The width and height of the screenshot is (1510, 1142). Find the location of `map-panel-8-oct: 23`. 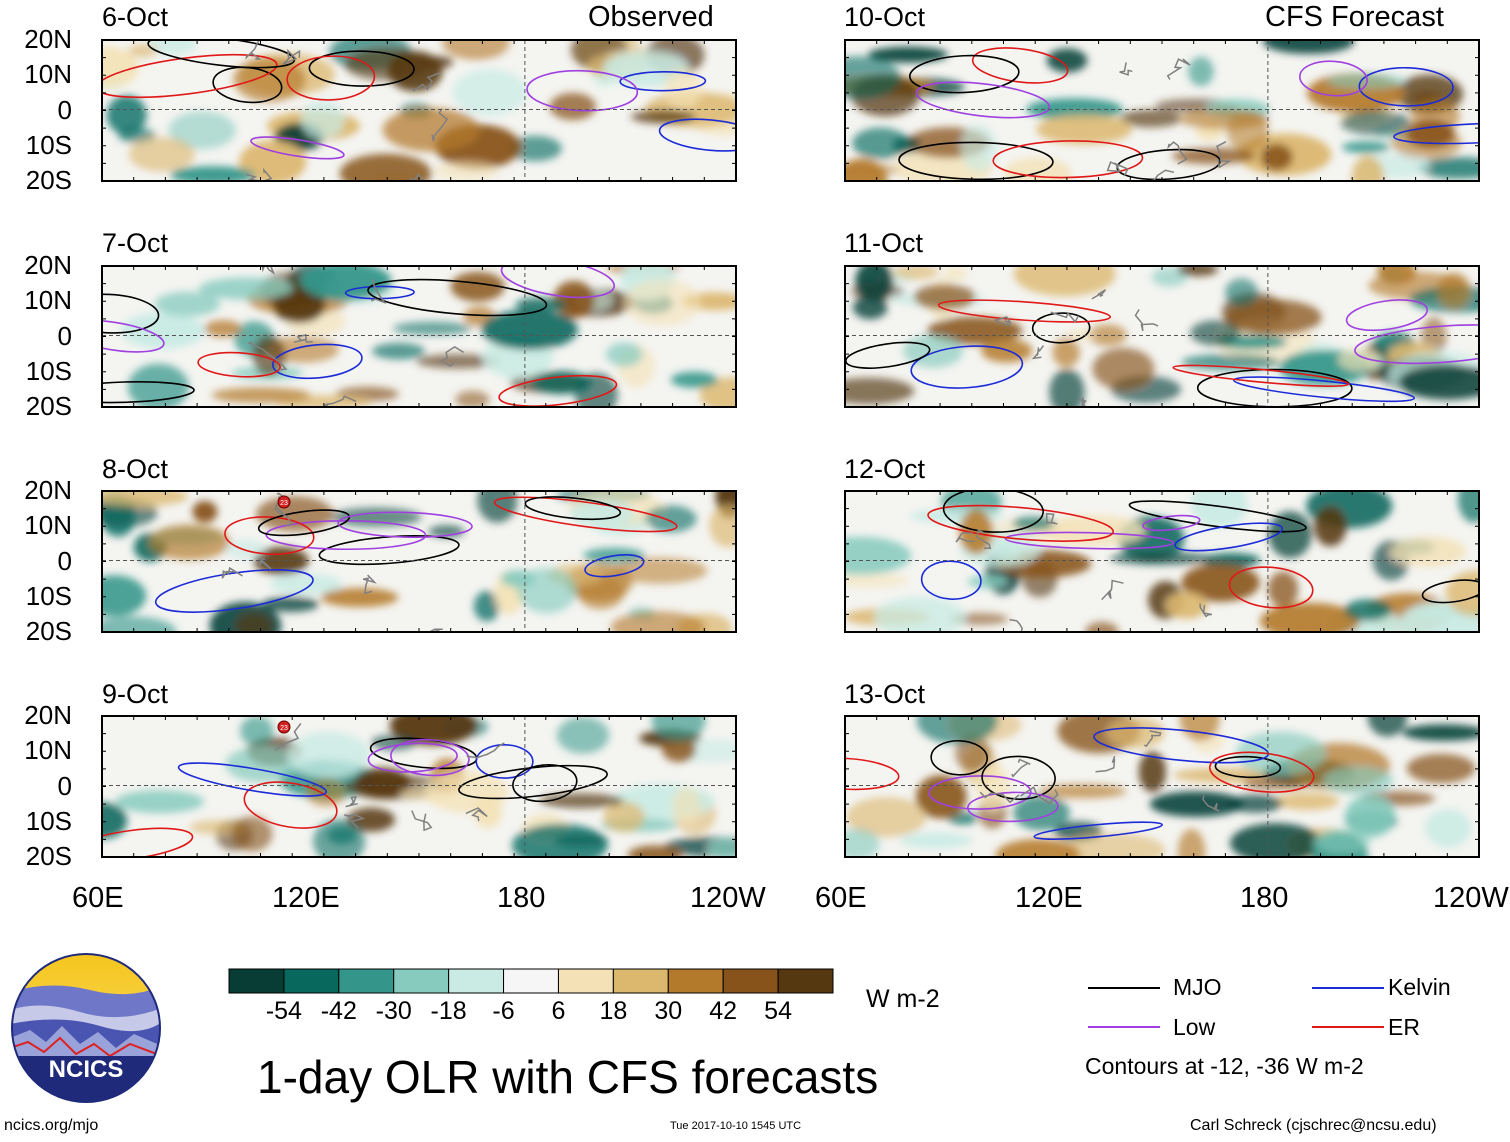

map-panel-8-oct: 23 is located at coordinates (419, 561).